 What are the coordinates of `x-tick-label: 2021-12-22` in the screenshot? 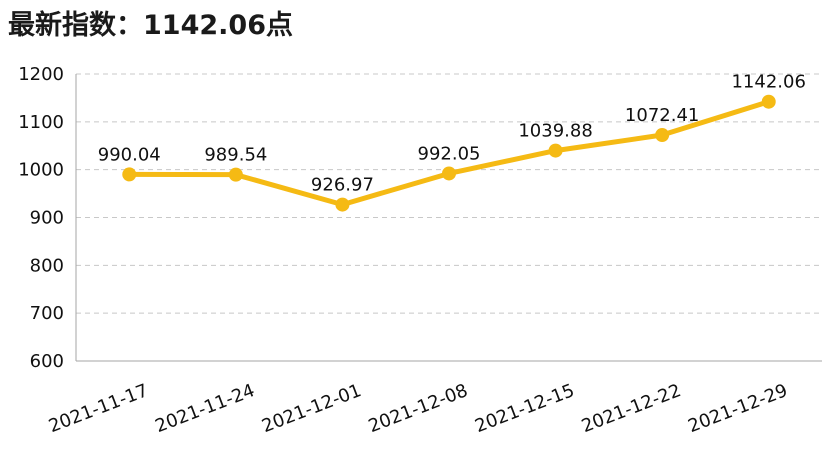 It's located at (631, 408).